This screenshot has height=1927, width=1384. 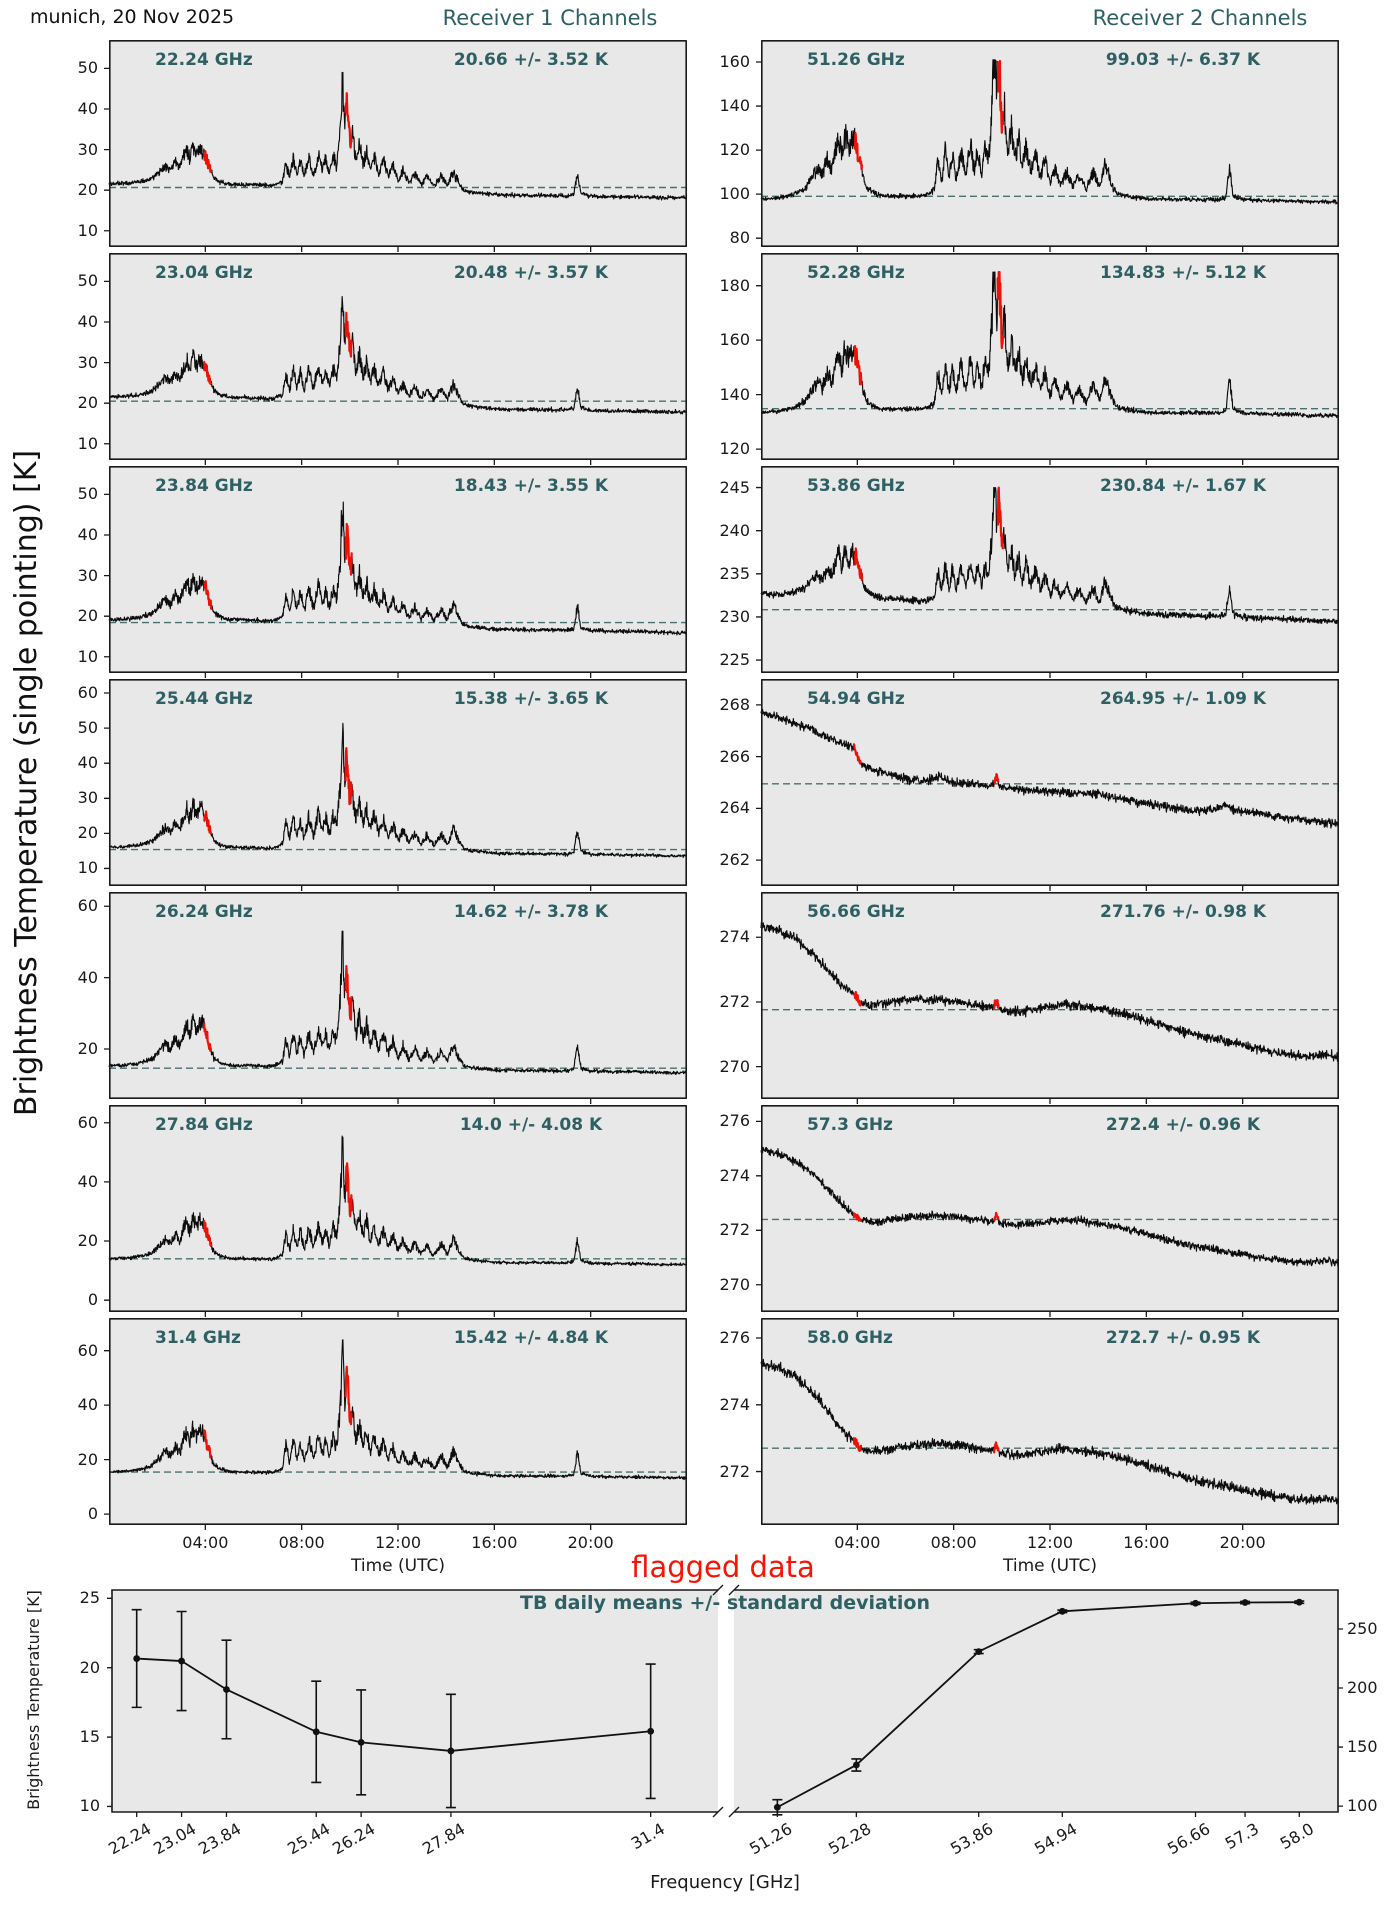 I want to click on timeseries-canvas-54.94GHz, so click(x=1045, y=787).